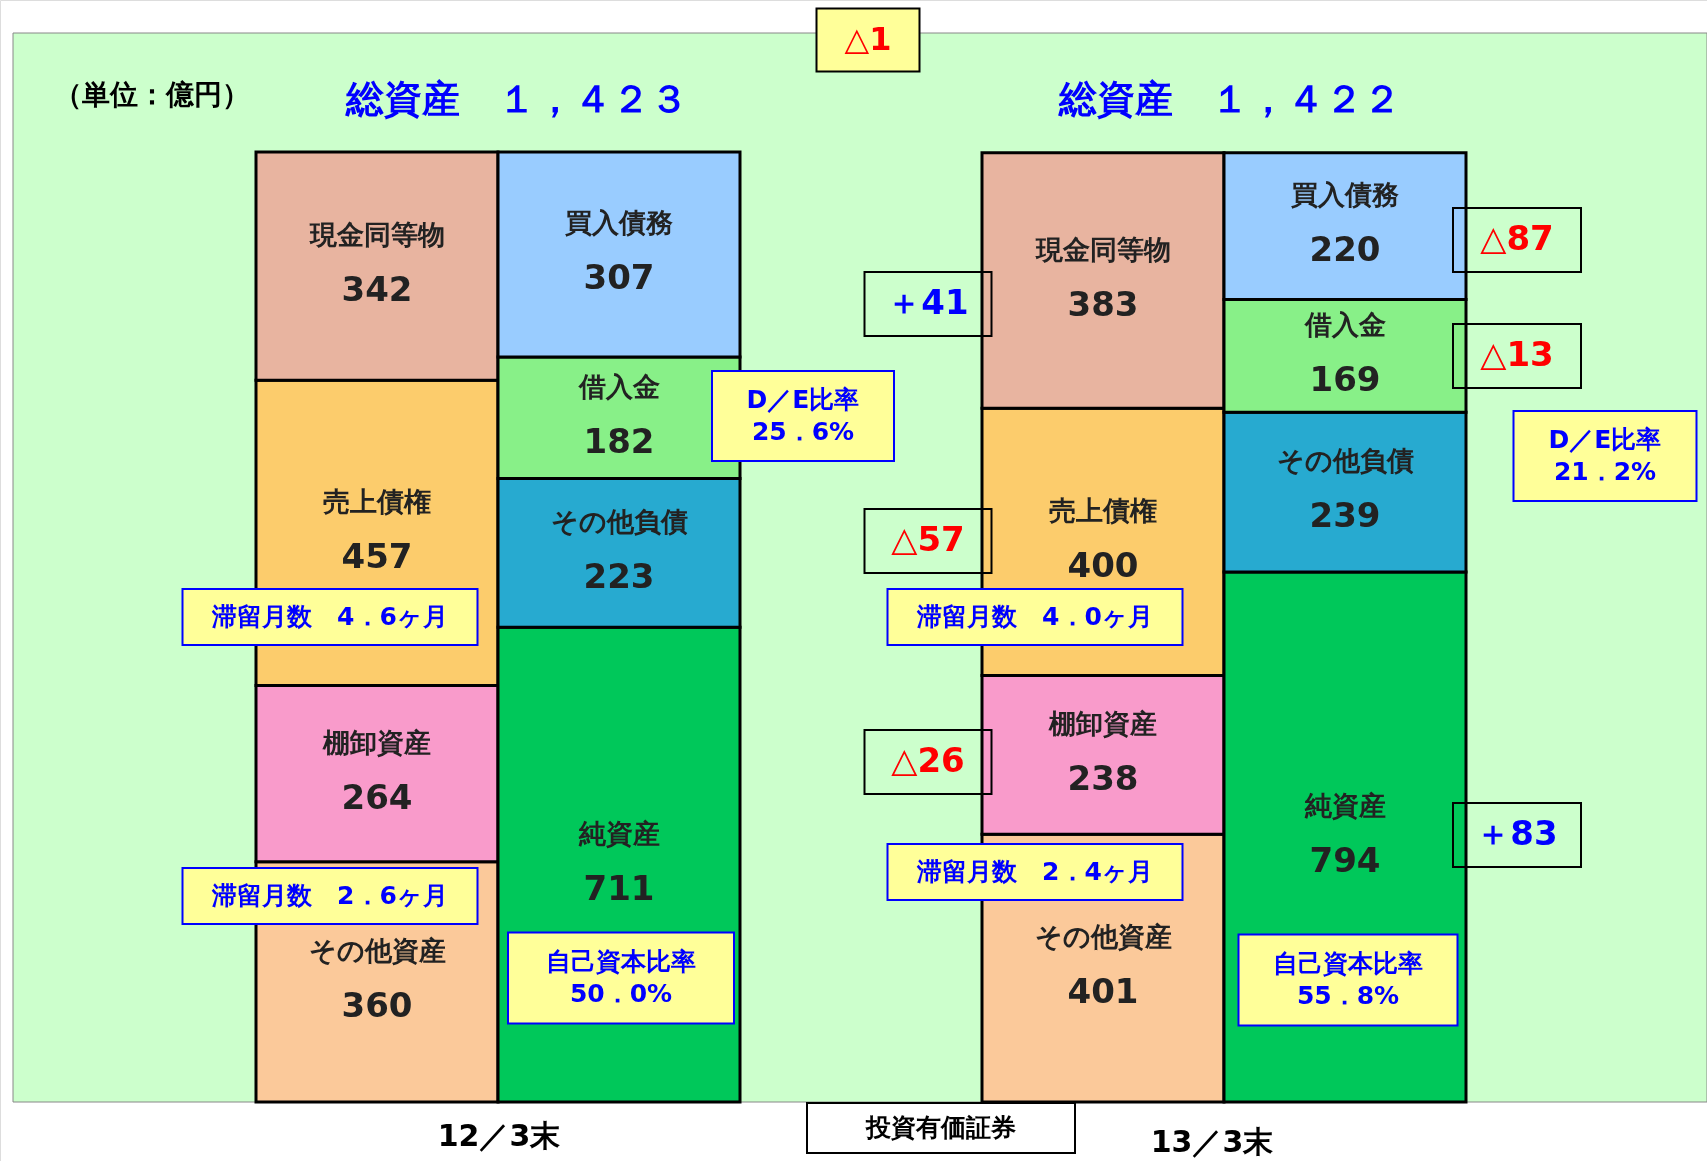 Image resolution: width=1707 pixels, height=1161 pixels. What do you see at coordinates (1102, 723) in the screenshot?
I see `series-label: 棚卸資産` at bounding box center [1102, 723].